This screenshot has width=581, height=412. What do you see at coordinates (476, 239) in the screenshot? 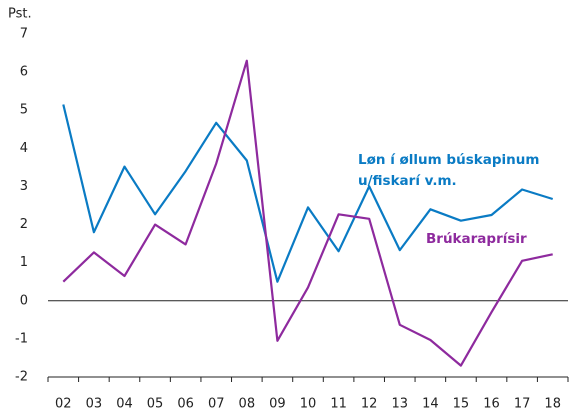
I see `series-label: Brúkaraprísir` at bounding box center [476, 239].